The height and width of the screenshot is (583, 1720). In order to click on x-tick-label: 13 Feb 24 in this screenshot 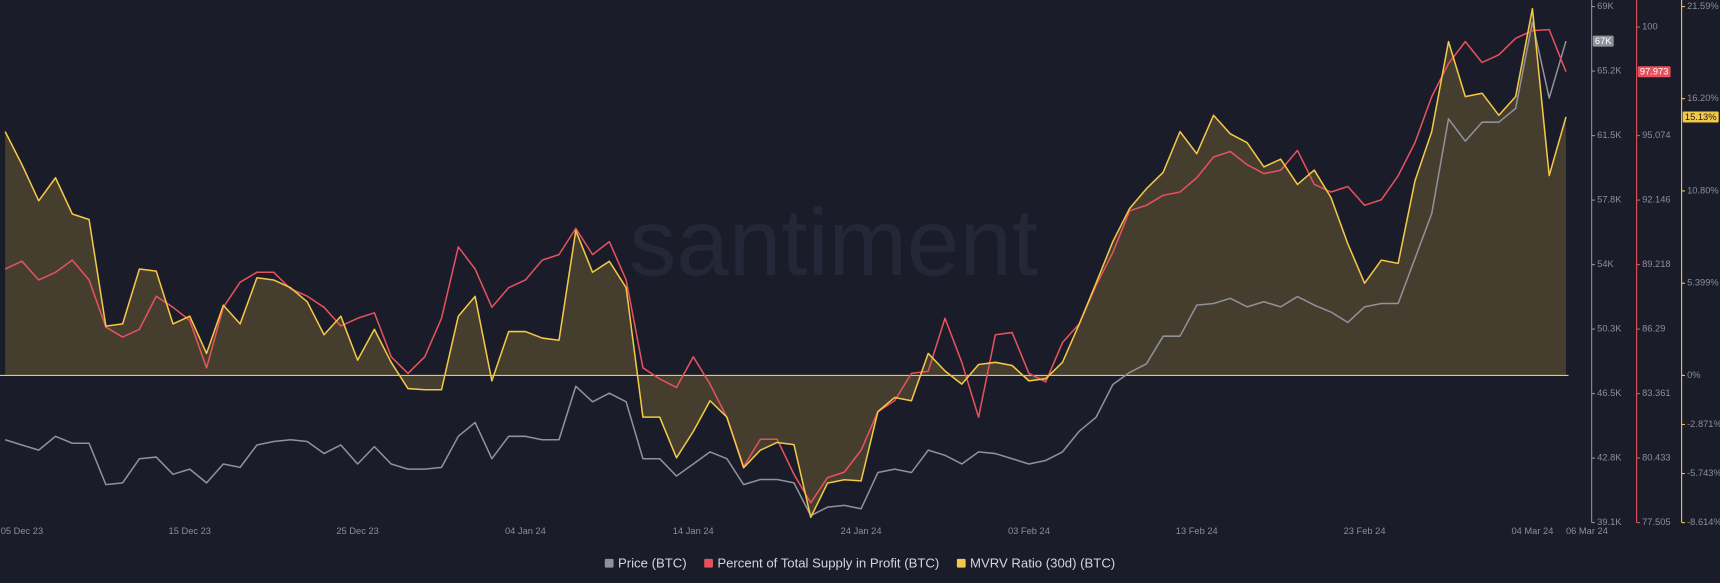, I will do `click(1197, 531)`.